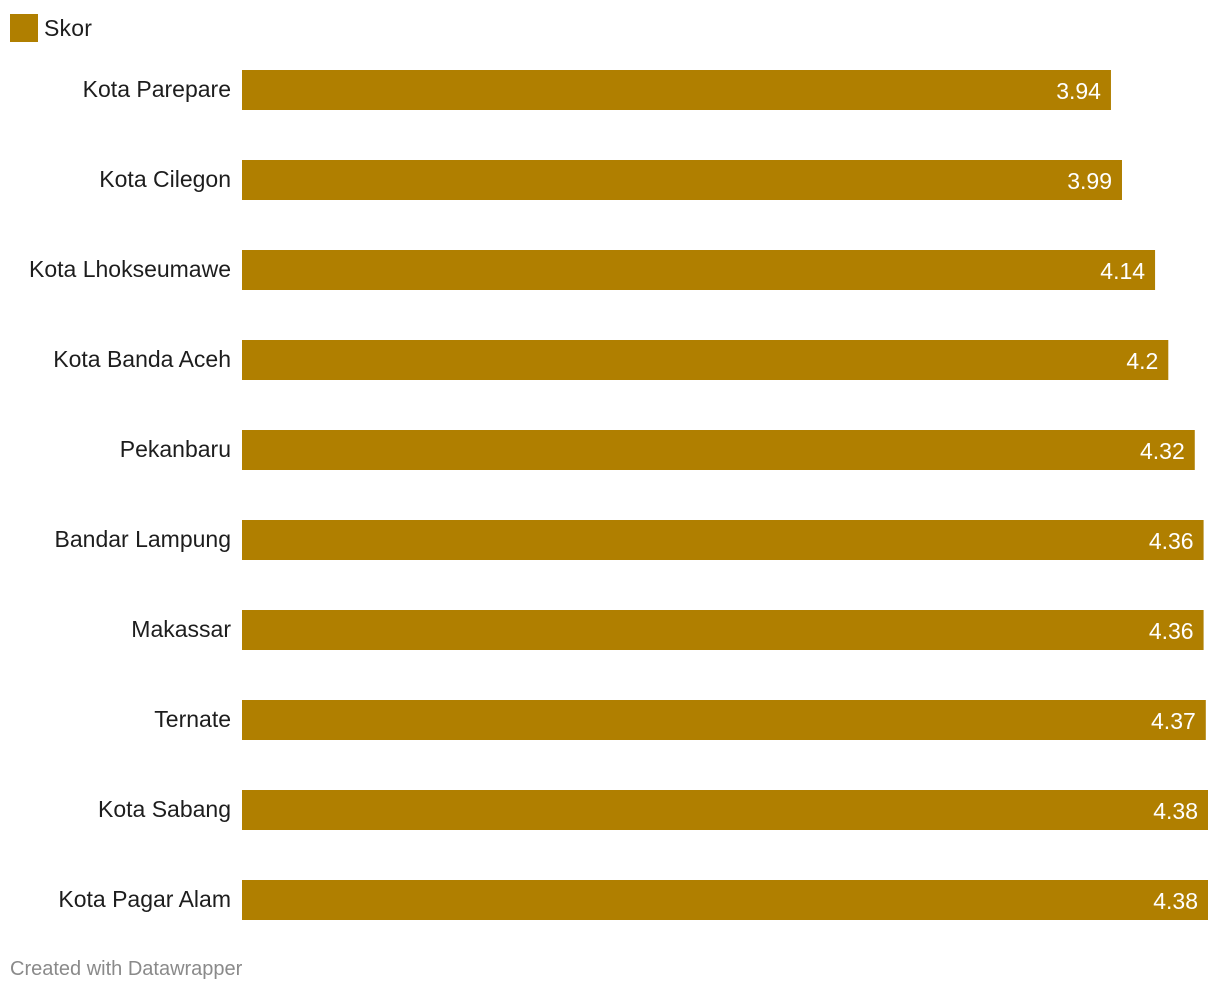 The height and width of the screenshot is (996, 1220). I want to click on bar-value-label: 4.2, so click(1142, 361).